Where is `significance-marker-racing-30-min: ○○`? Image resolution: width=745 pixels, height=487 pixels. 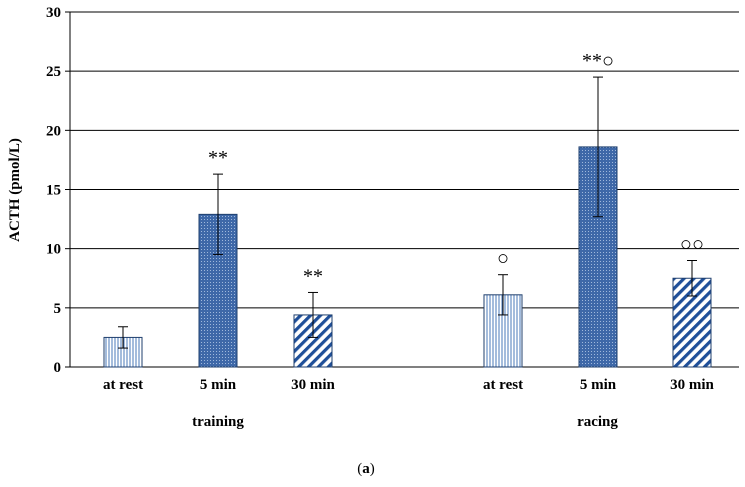
significance-marker-racing-30-min: ○○ is located at coordinates (692, 245).